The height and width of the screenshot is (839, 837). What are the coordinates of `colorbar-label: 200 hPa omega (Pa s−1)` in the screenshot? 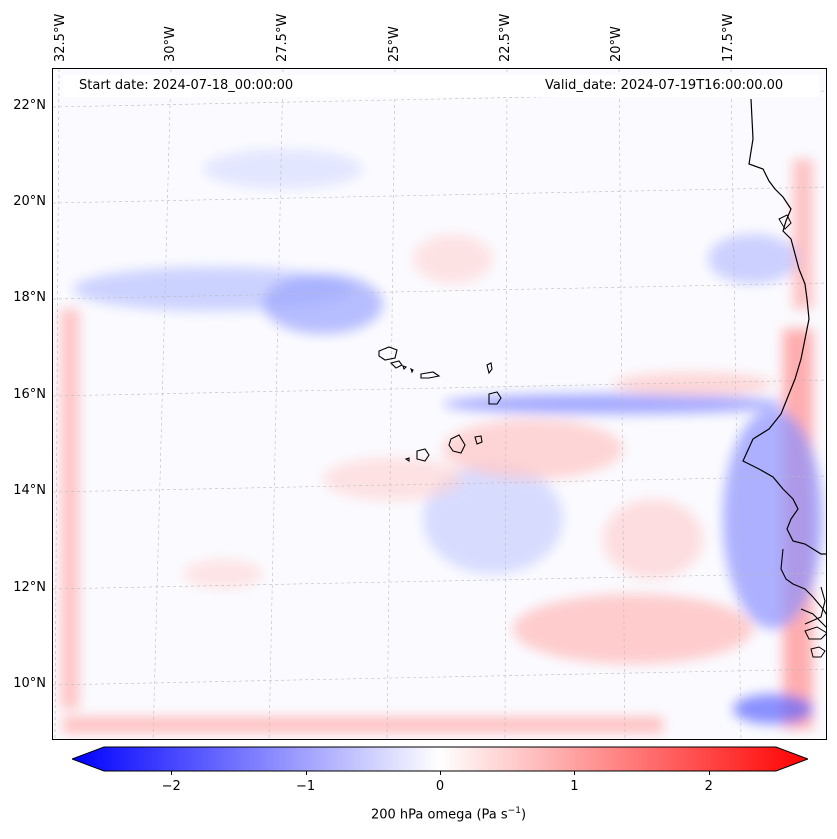 It's located at (448, 814).